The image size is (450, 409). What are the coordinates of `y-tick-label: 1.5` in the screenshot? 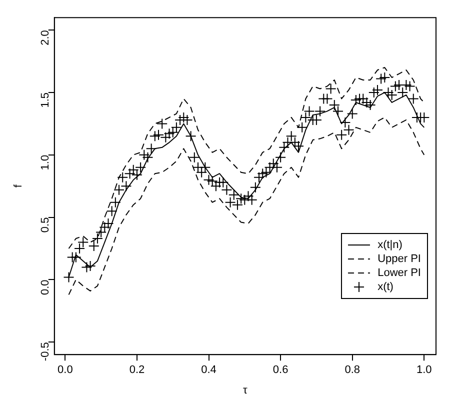 It's located at (45, 100).